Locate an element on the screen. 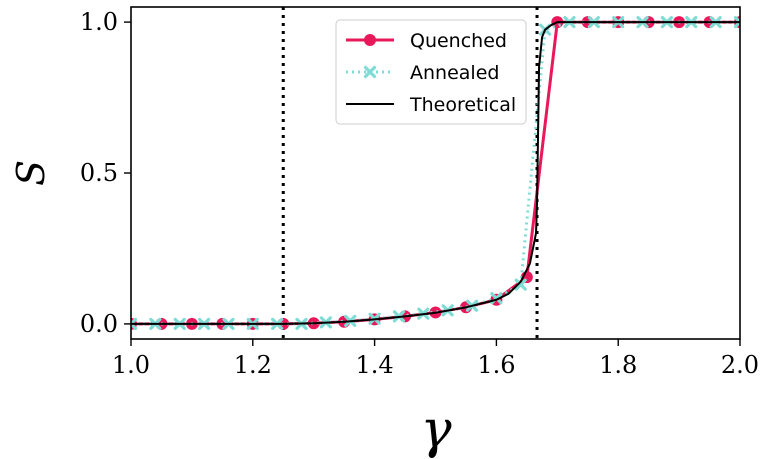 Image resolution: width=764 pixels, height=459 pixels. legend-label: Quenched is located at coordinates (458, 41).